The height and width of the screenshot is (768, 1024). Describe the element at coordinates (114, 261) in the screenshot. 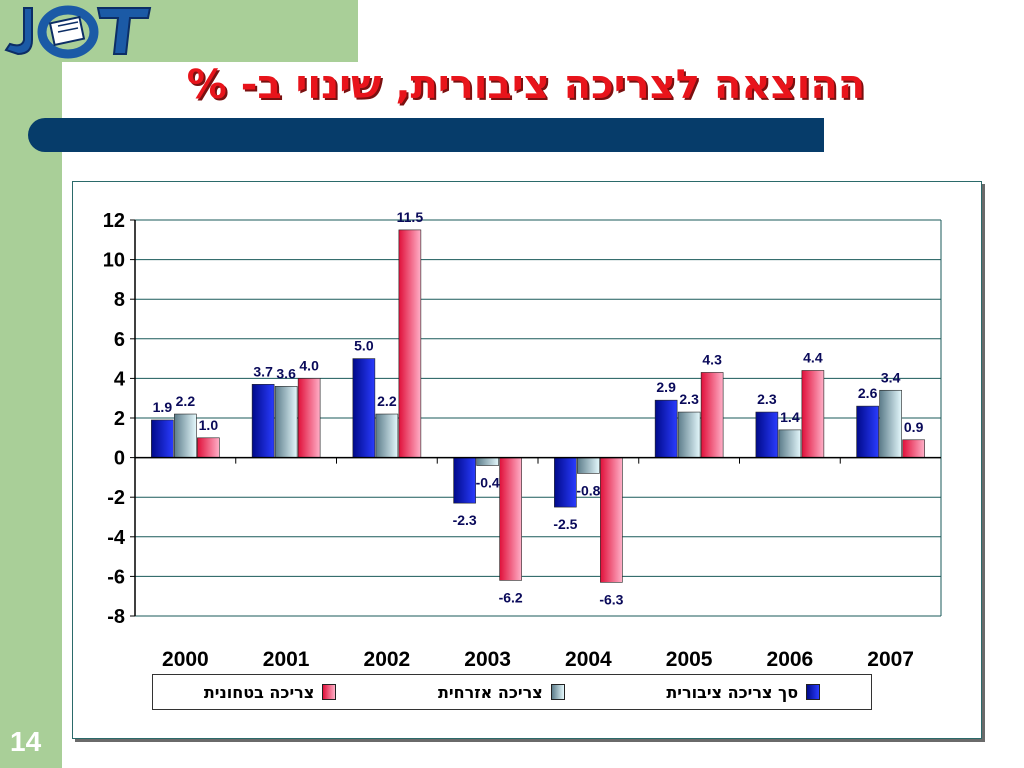

I see `y-tick-label: 10` at that location.